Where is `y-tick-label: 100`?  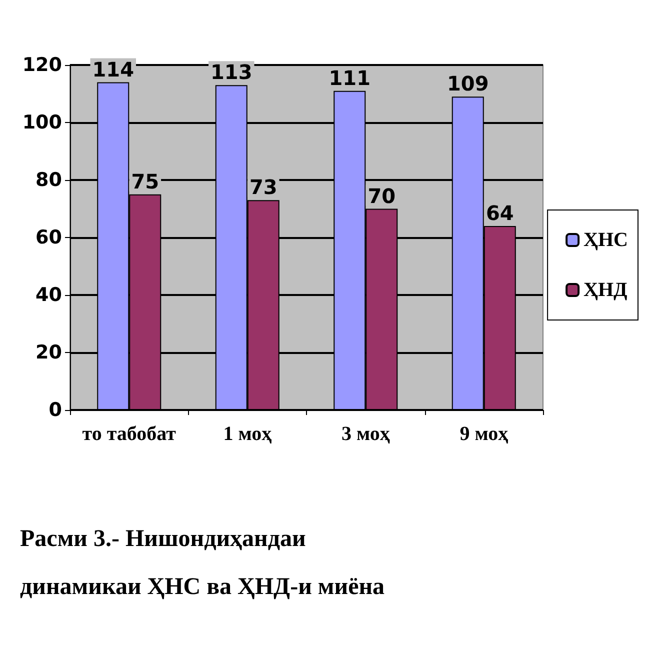 y-tick-label: 100 is located at coordinates (42, 123).